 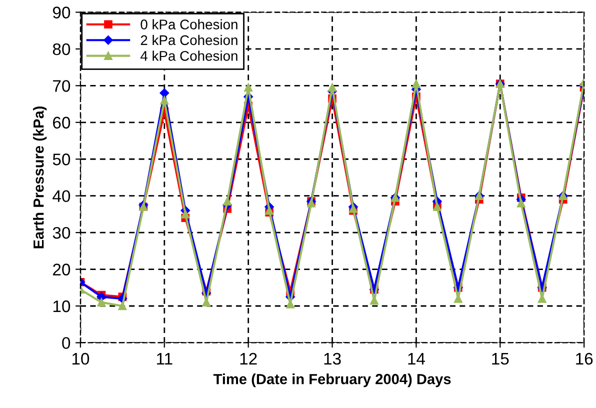 I want to click on x-tick-label: 15, so click(x=500, y=359).